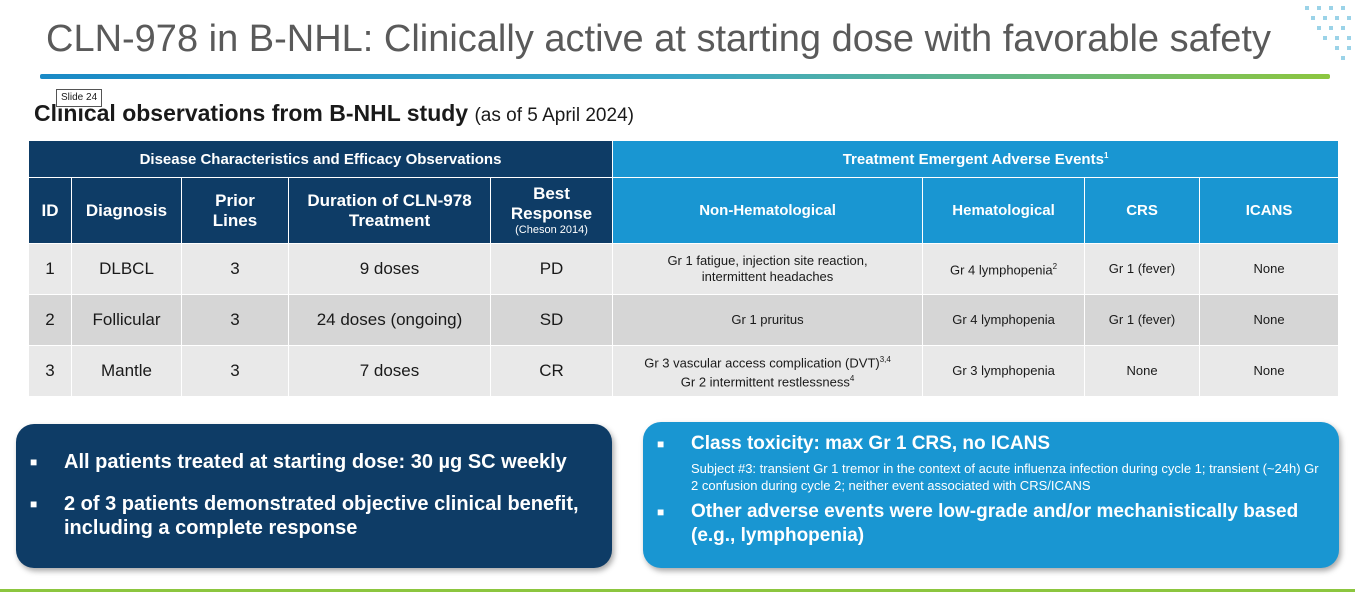 Image resolution: width=1355 pixels, height=592 pixels. I want to click on decorative-dots-graphic, so click(1328, 33).